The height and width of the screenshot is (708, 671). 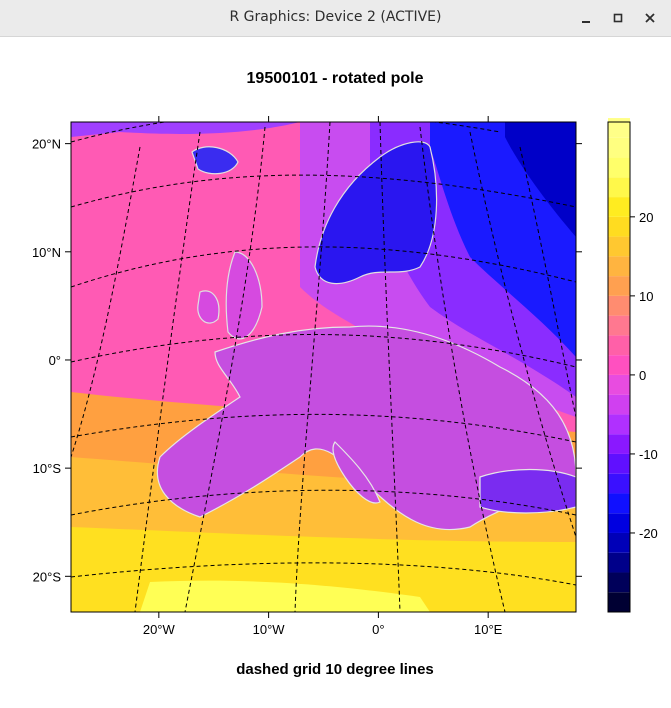 I want to click on x-tick-label: 10°W, so click(x=269, y=629).